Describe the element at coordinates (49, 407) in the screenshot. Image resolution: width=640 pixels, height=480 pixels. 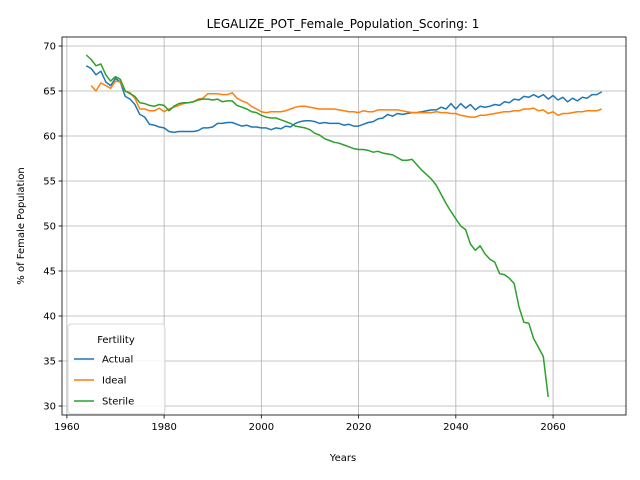
I see `y-tick-label: 30` at that location.